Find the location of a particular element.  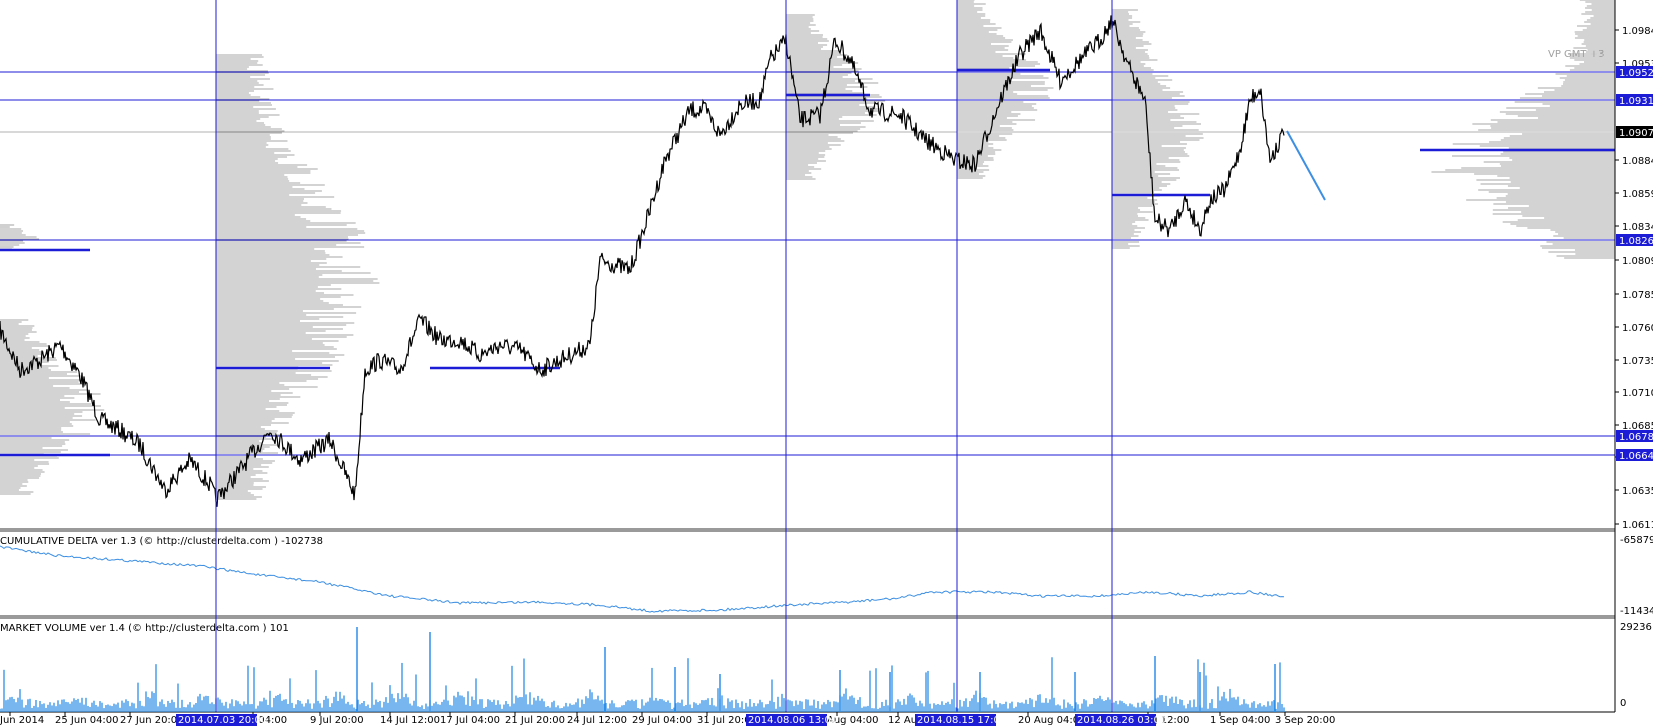

watermark-label: VP GMT +3 is located at coordinates (1576, 54).